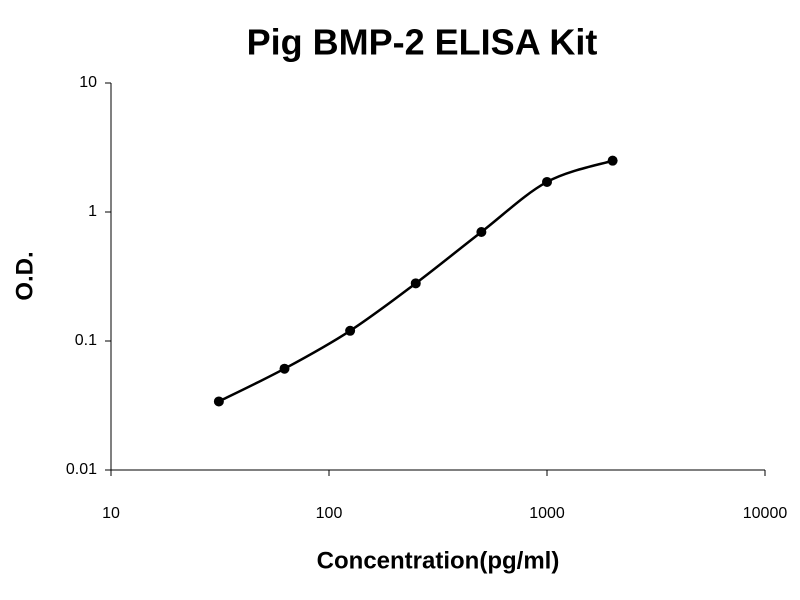 The width and height of the screenshot is (800, 600). What do you see at coordinates (81, 469) in the screenshot?
I see `y-tick-label: 0.01` at bounding box center [81, 469].